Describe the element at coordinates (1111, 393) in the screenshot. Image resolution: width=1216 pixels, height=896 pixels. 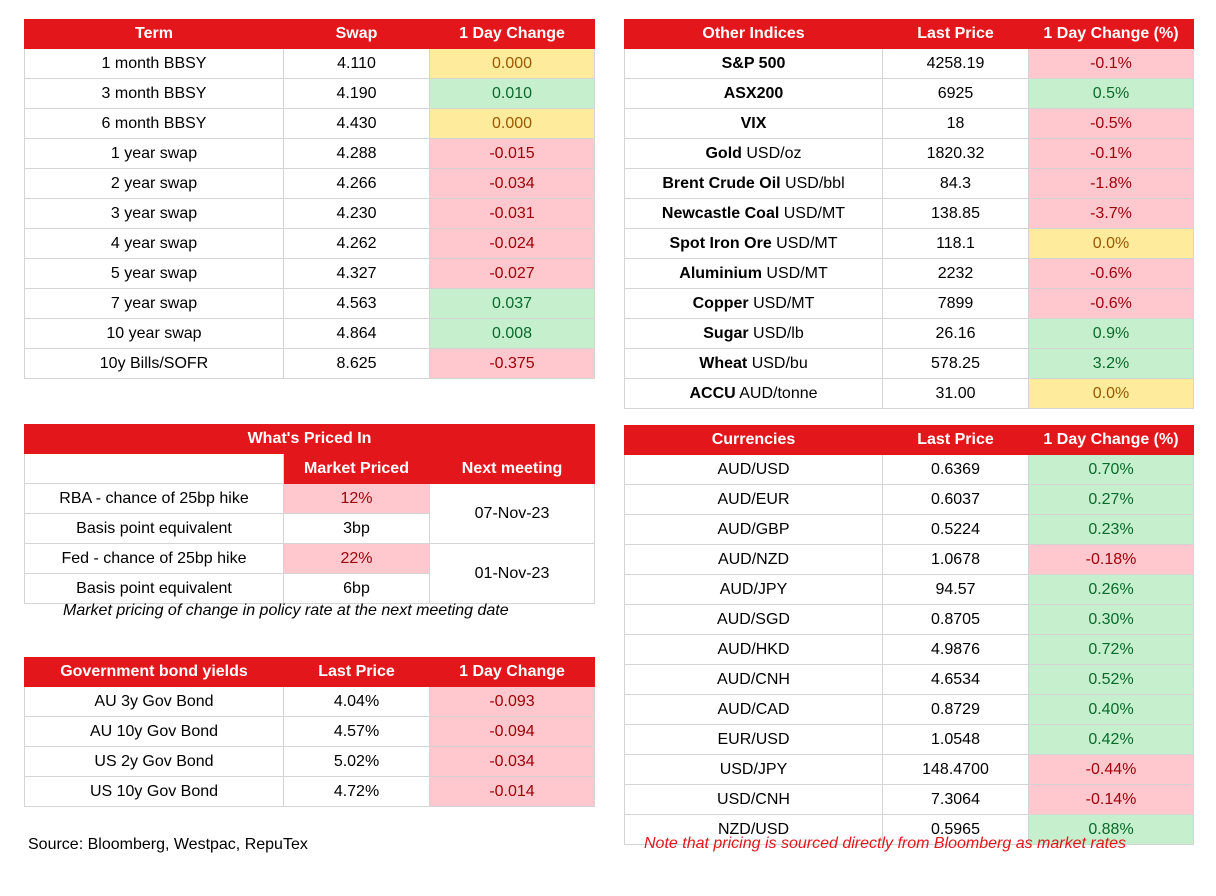
I see `index-change: 0.0%` at that location.